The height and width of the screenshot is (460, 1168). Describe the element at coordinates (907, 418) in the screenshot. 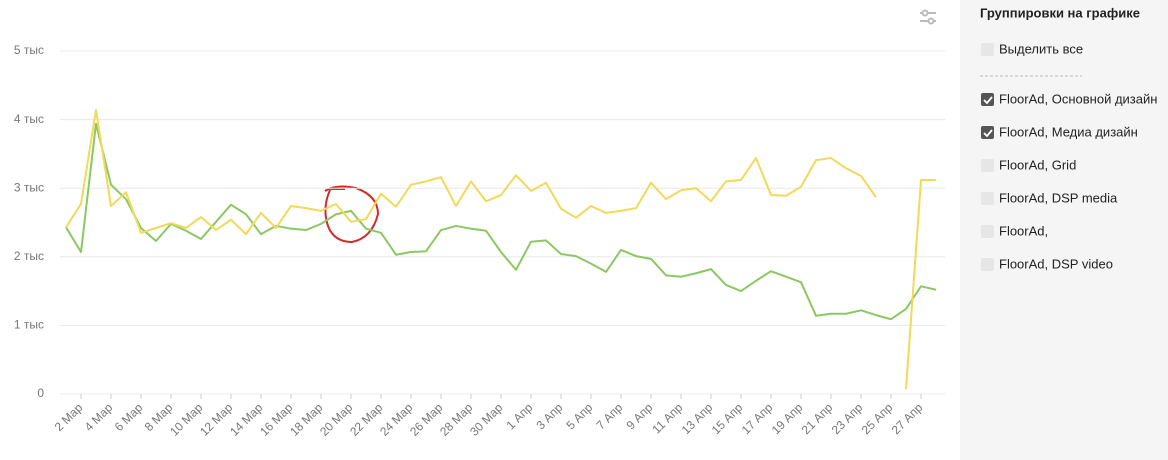

I see `x-tick-label: 27 Апр` at that location.